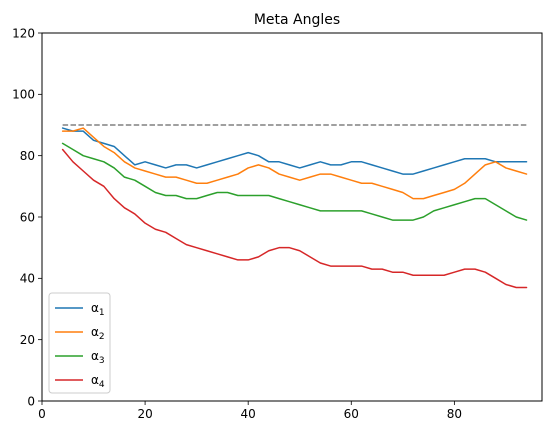  I want to click on x-tick-label: 60, so click(351, 414).